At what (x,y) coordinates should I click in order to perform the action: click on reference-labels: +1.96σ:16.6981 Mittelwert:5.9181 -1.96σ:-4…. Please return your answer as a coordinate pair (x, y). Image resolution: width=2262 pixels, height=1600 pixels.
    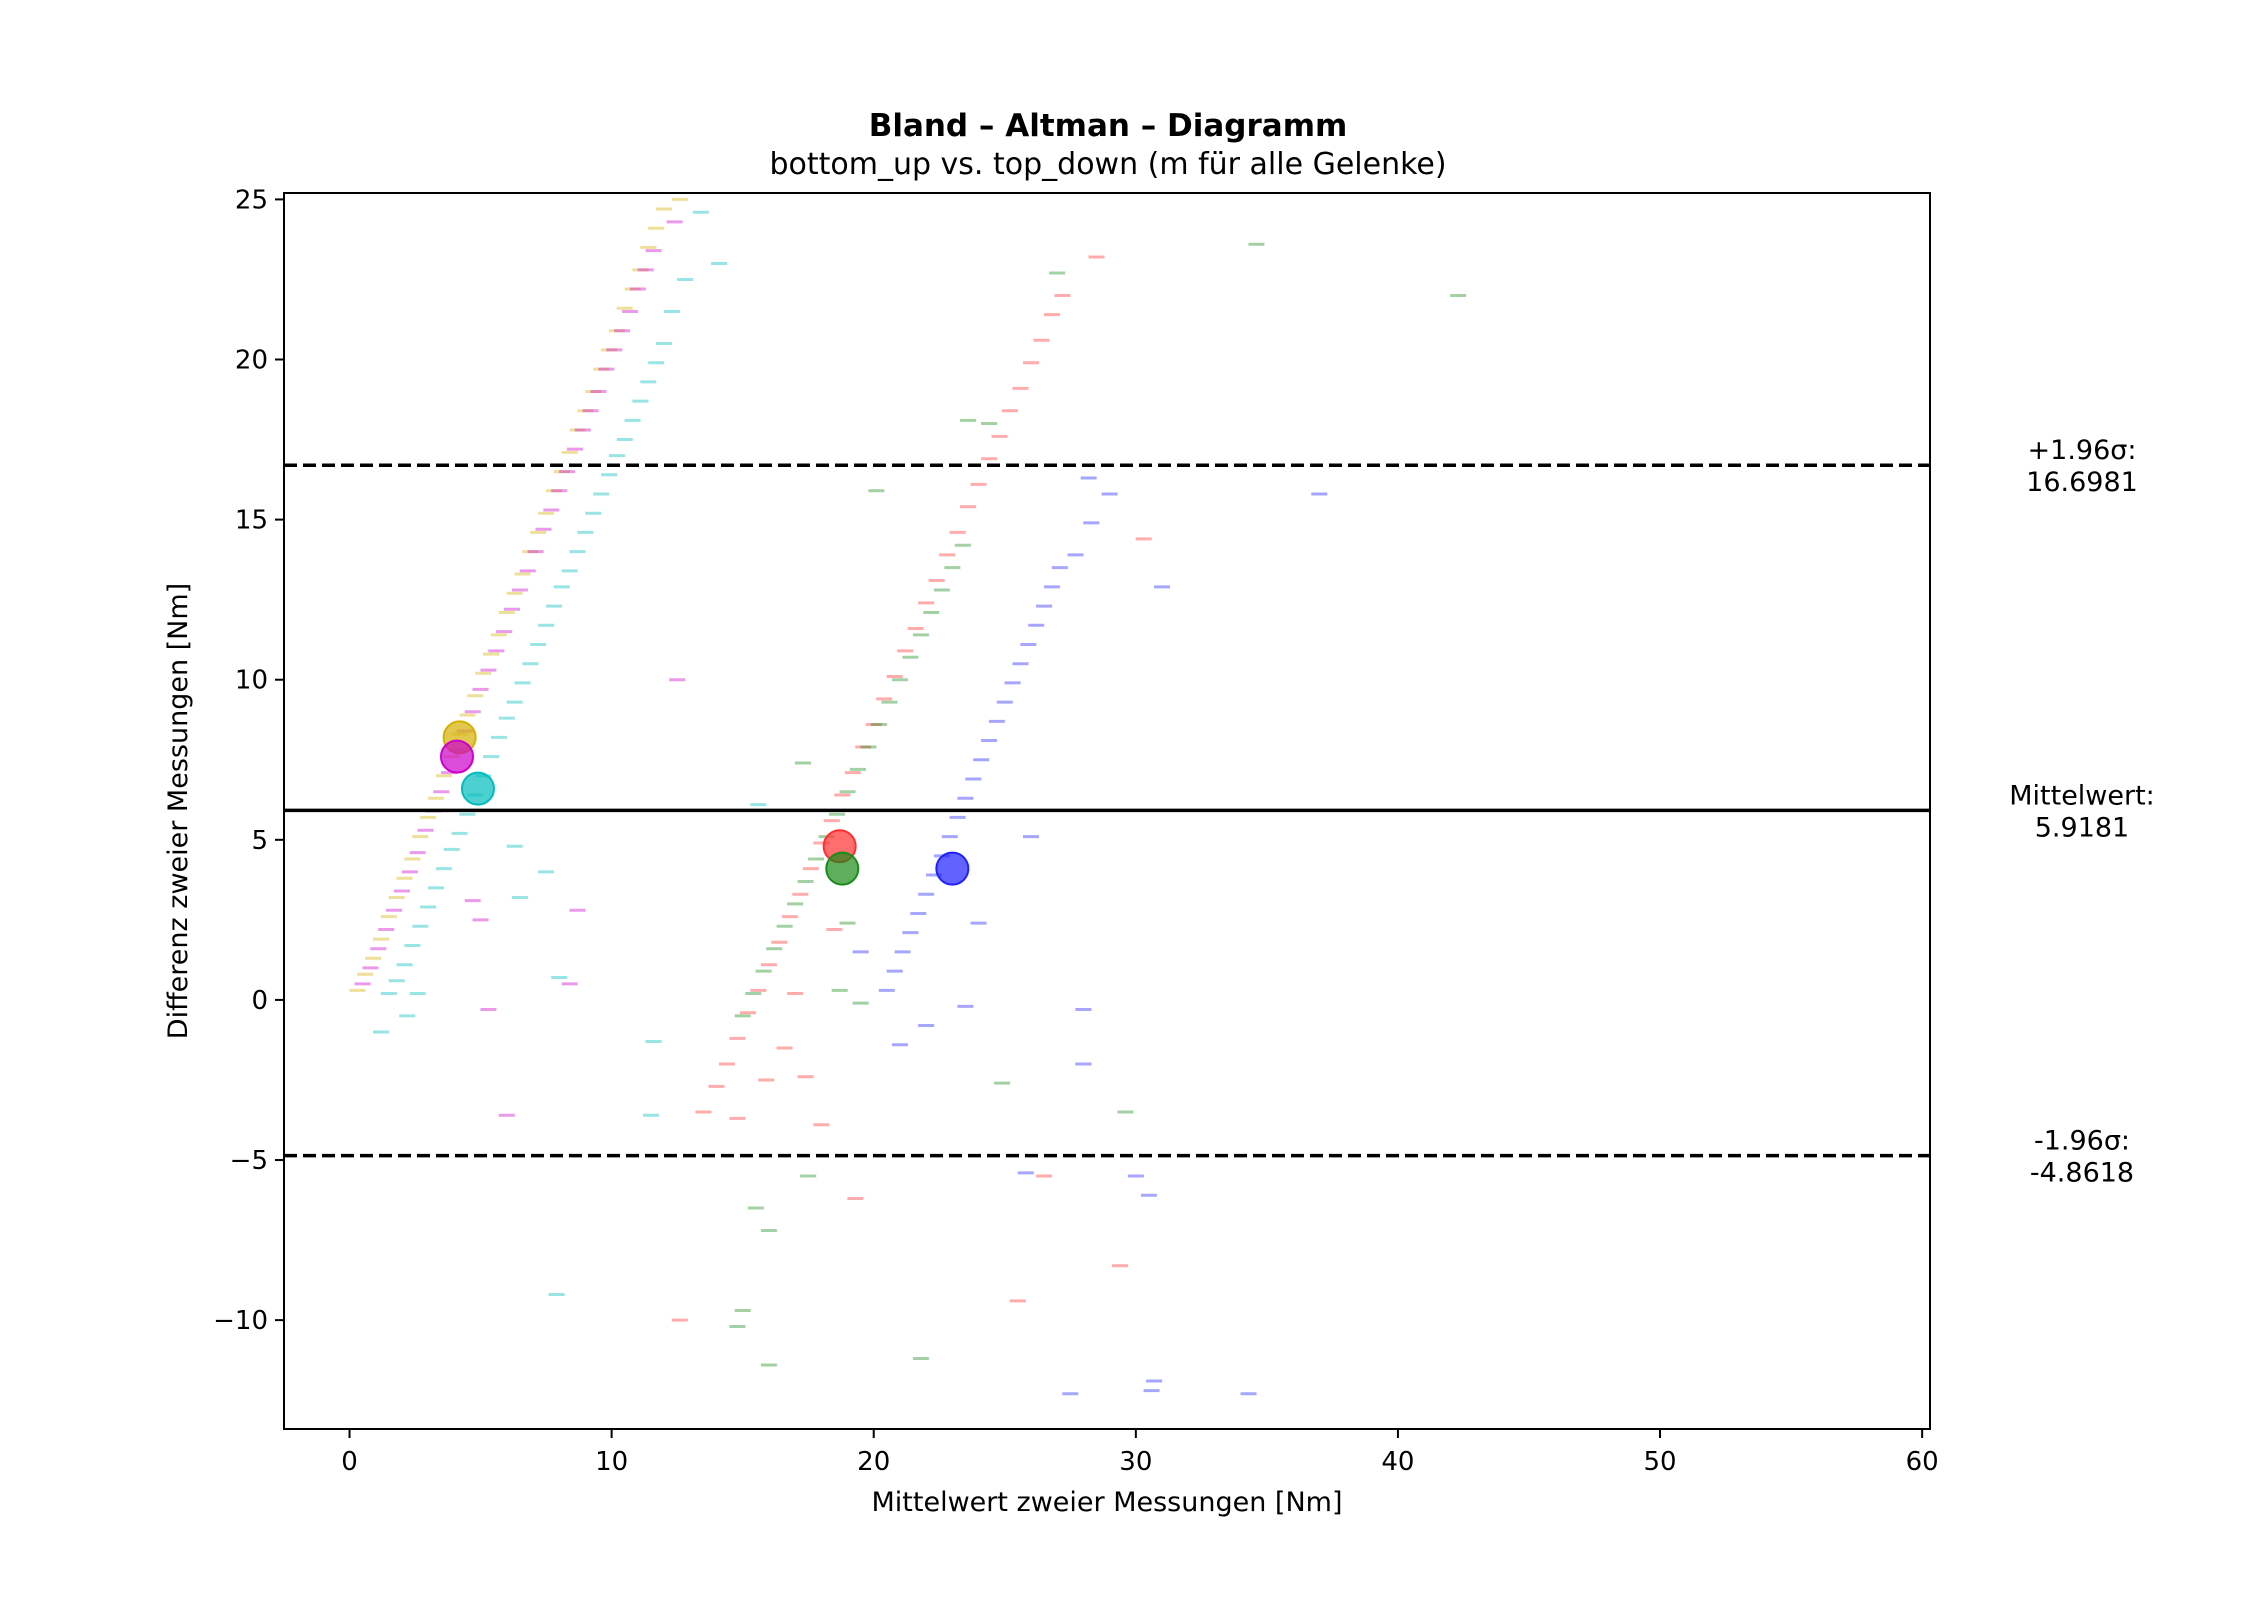
    Looking at the image, I should click on (2082, 811).